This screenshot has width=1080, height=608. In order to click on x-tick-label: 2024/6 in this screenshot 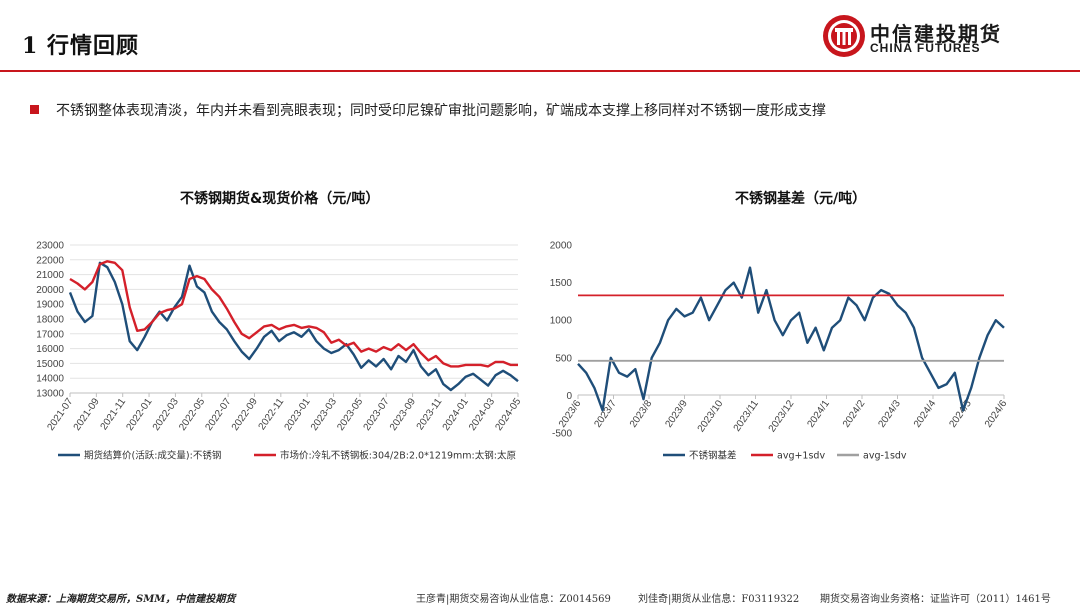, I will do `click(996, 414)`.